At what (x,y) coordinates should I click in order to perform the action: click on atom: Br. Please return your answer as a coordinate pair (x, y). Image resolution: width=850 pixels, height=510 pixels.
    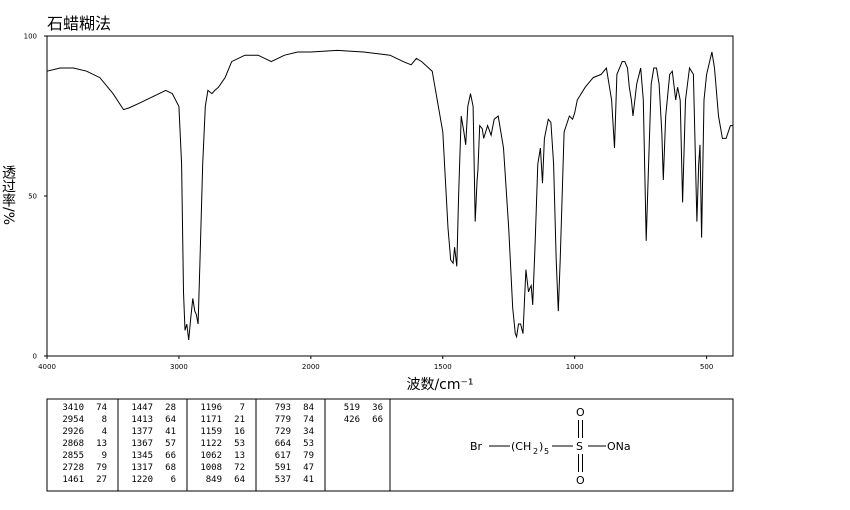
    Looking at the image, I should click on (476, 446).